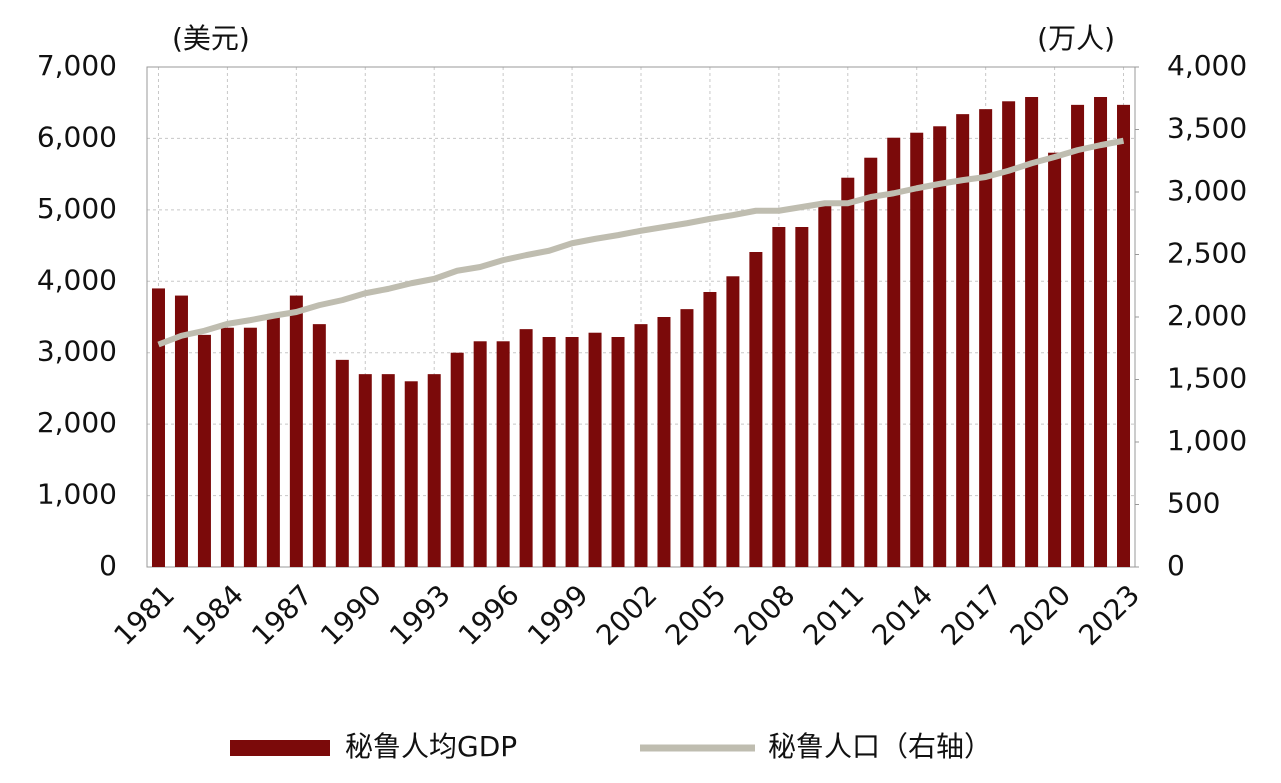  Describe the element at coordinates (903, 615) in the screenshot. I see `x-tick-label: 2014` at that location.